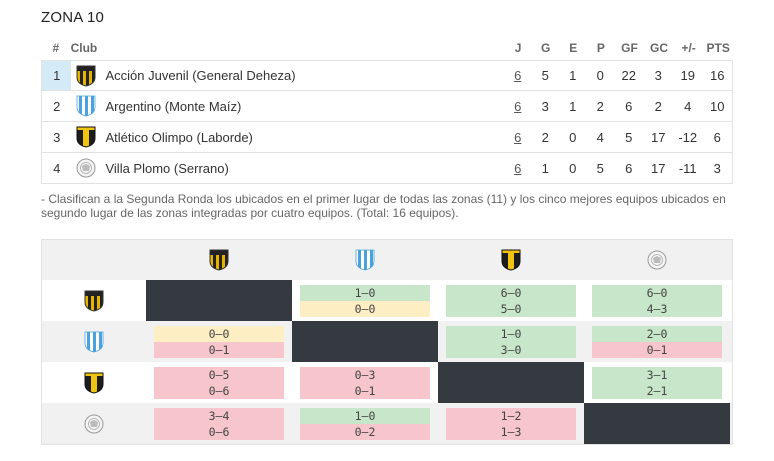 This screenshot has height=461, width=774. What do you see at coordinates (717, 137) in the screenshot?
I see `team-points: 6` at bounding box center [717, 137].